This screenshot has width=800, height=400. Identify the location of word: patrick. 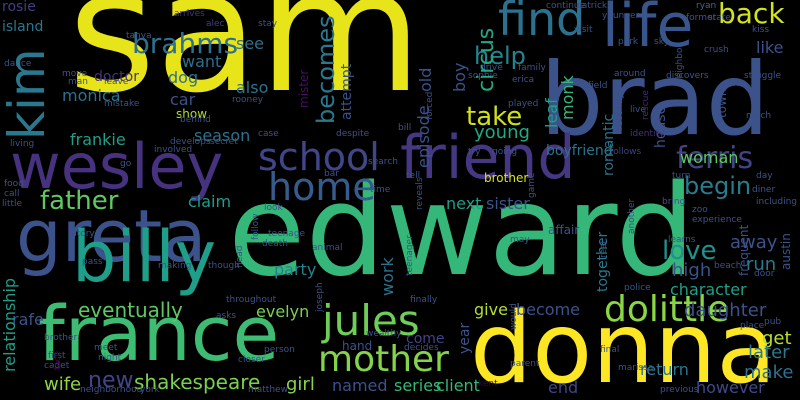
(592, 6).